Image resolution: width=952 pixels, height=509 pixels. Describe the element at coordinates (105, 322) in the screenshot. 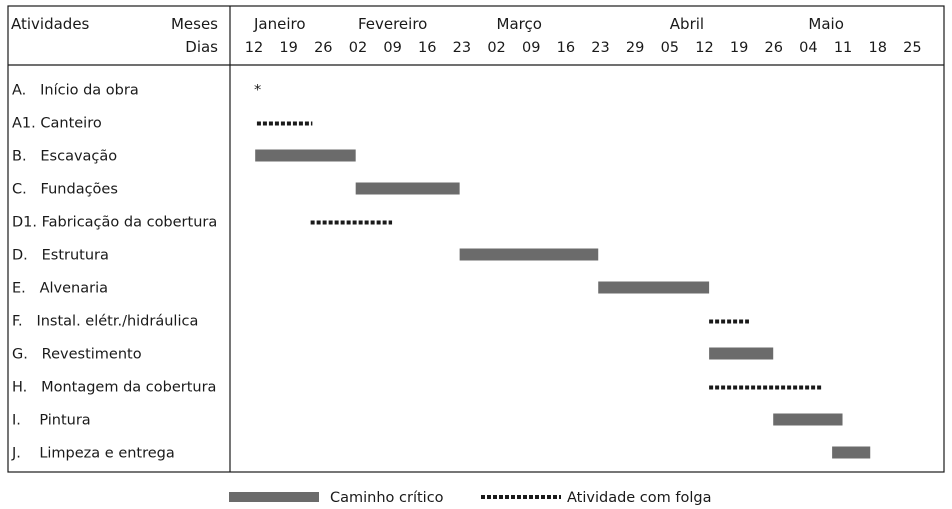

I see `activity-label: F. Instal. elétr./hidráulica` at that location.